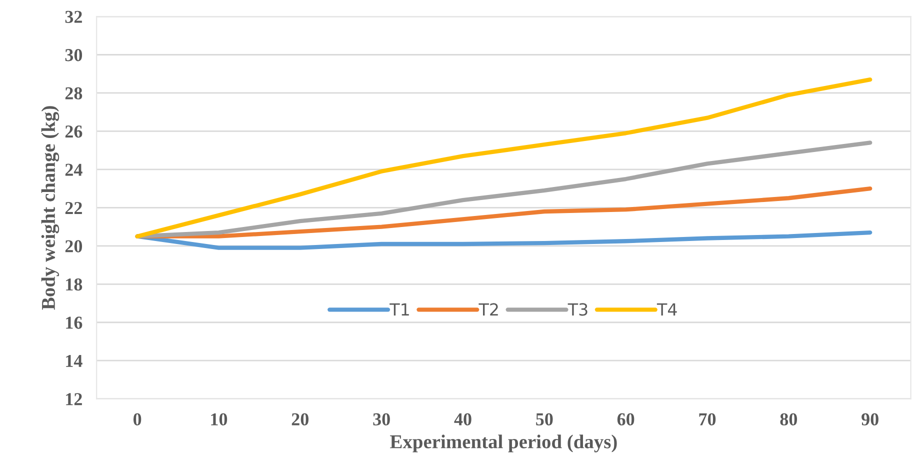 The width and height of the screenshot is (920, 472). Describe the element at coordinates (707, 419) in the screenshot. I see `x-tick-label: 70` at that location.